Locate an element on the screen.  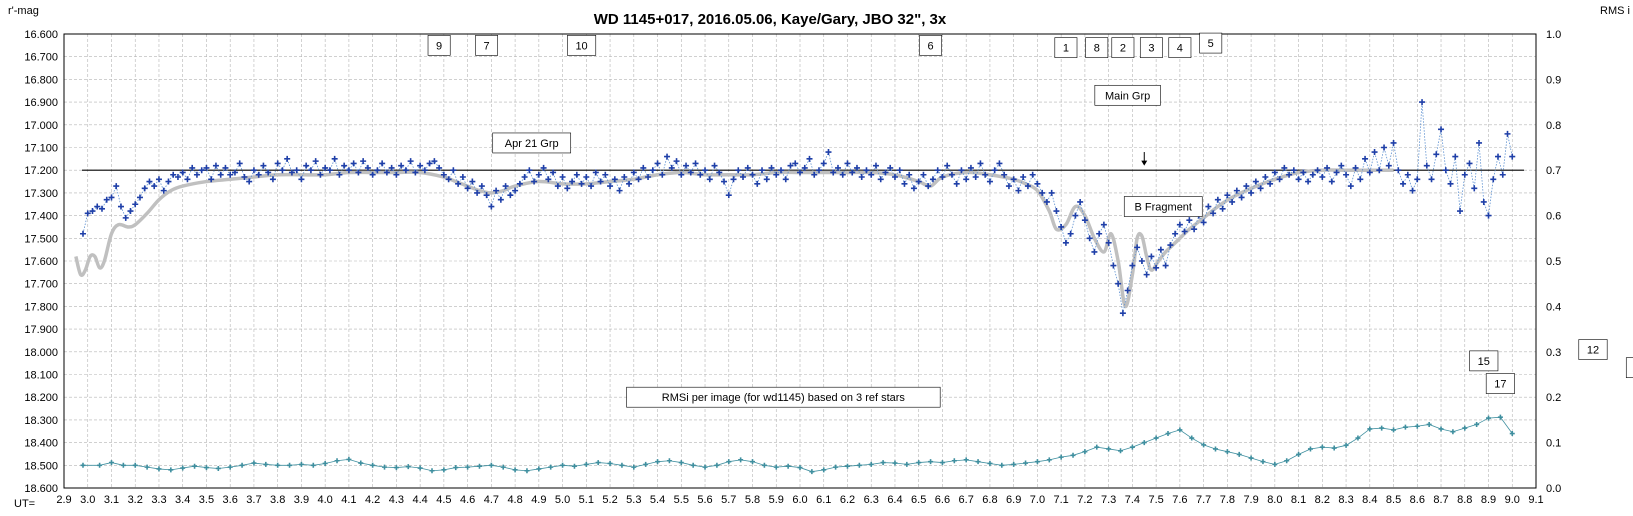
x-tick-label: 8.5 is located at coordinates (1393, 500).